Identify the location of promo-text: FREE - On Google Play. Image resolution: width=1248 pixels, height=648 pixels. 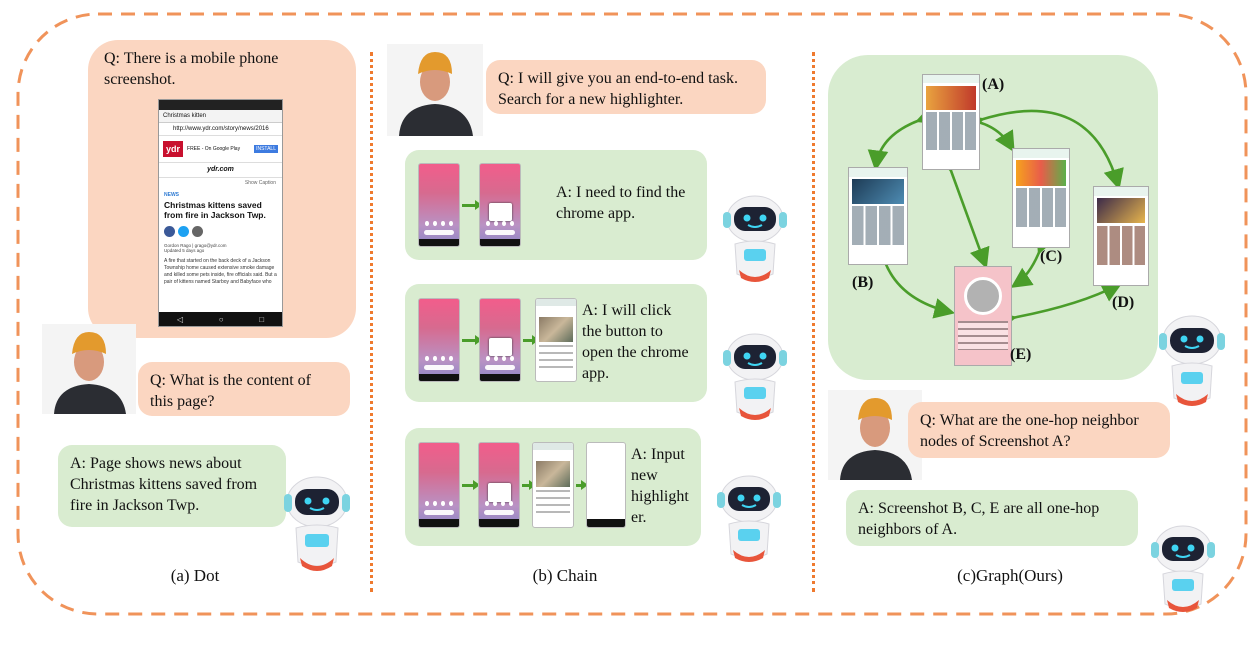
(214, 149).